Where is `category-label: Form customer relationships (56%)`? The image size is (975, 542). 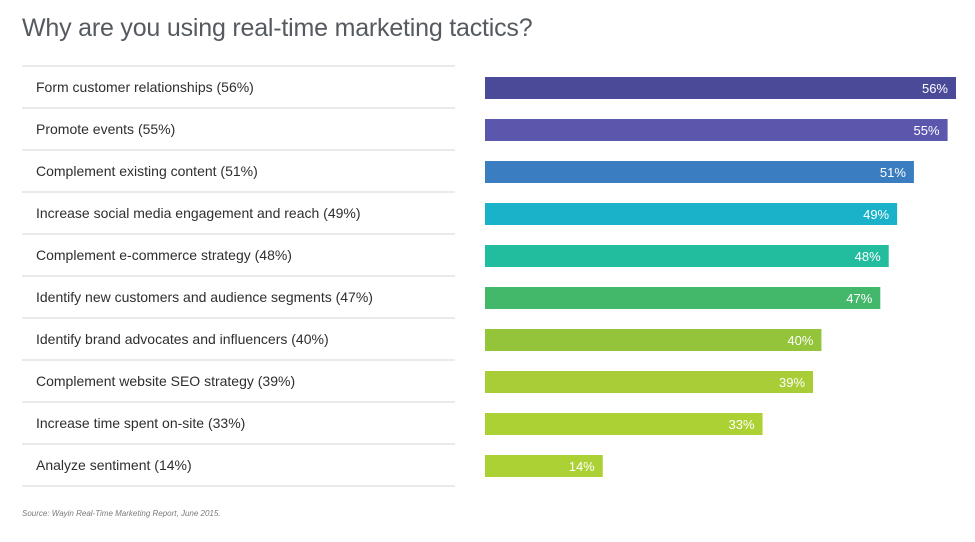 category-label: Form customer relationships (56%) is located at coordinates (145, 87).